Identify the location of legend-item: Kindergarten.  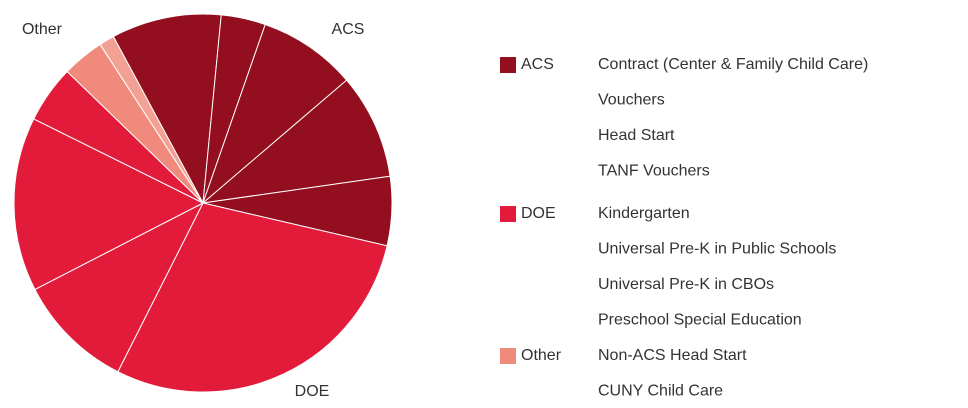
(644, 213).